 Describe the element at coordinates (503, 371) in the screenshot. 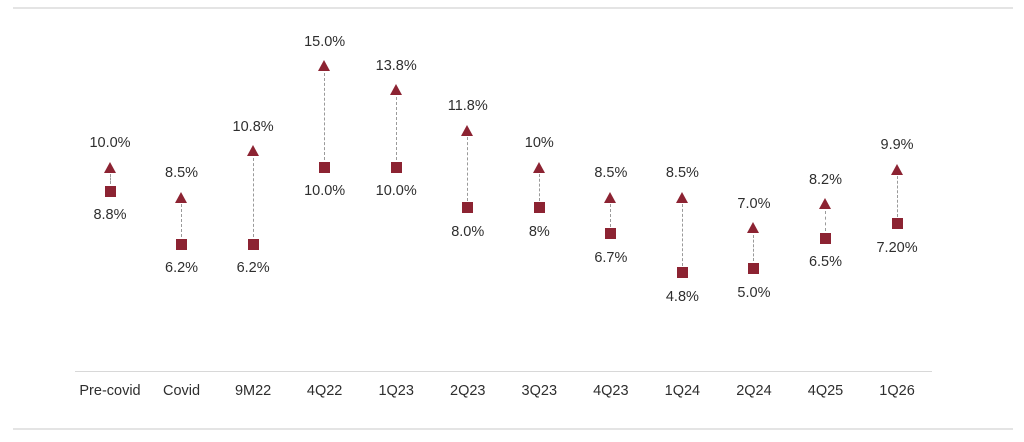

I see `x-axis-line` at that location.